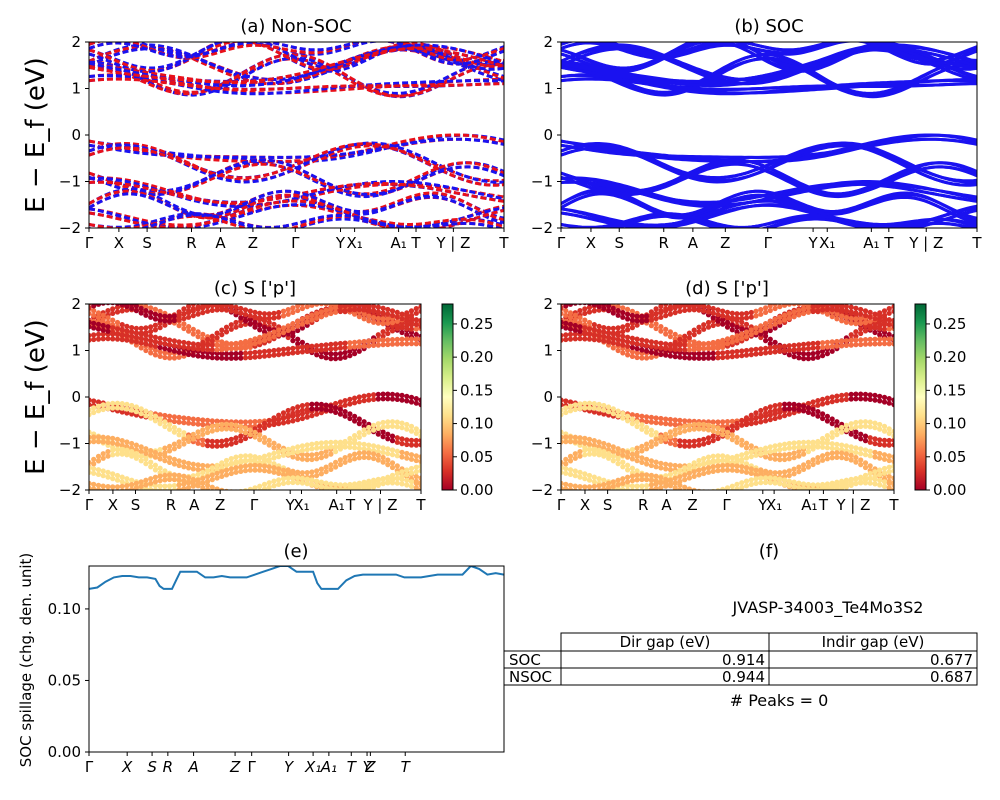 This screenshot has height=800, width=1000. I want to click on kpoint-label: A, so click(693, 243).